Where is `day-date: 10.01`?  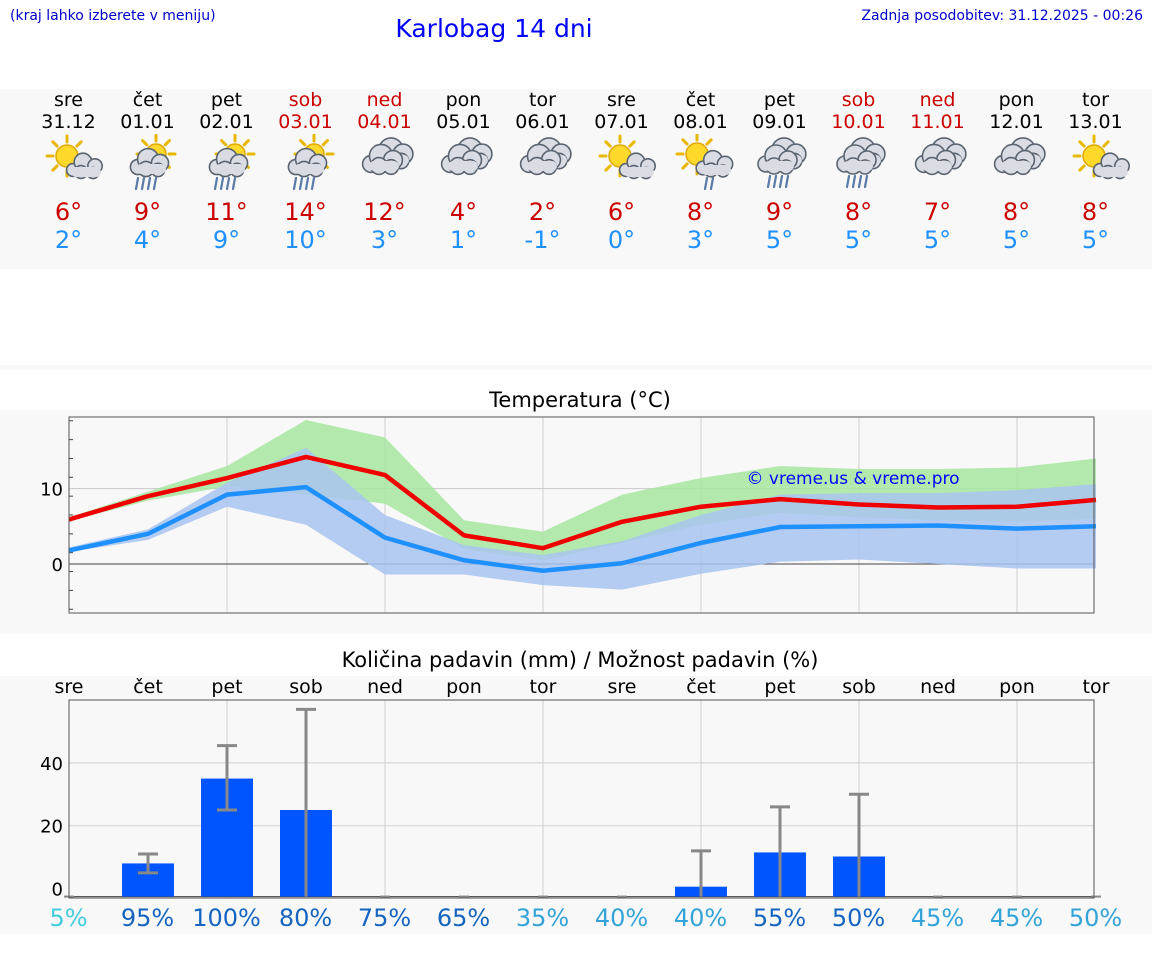 day-date: 10.01 is located at coordinates (858, 122).